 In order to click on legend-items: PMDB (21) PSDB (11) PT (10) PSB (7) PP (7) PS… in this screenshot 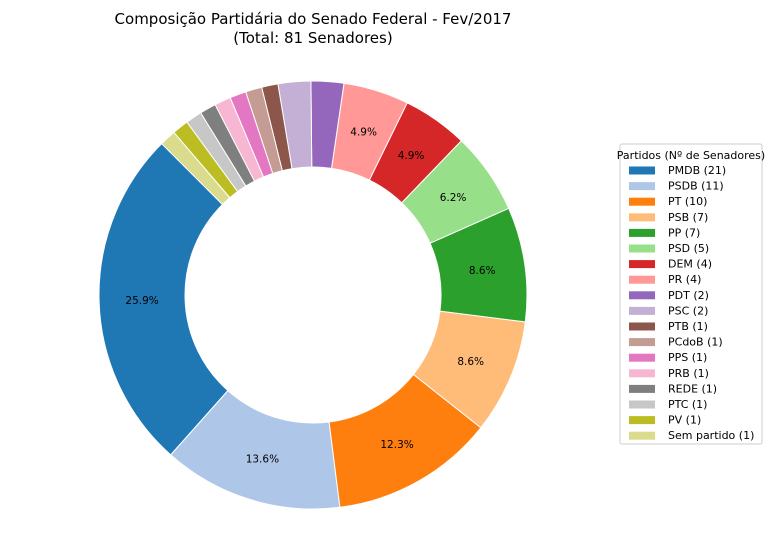, I will do `click(691, 303)`.